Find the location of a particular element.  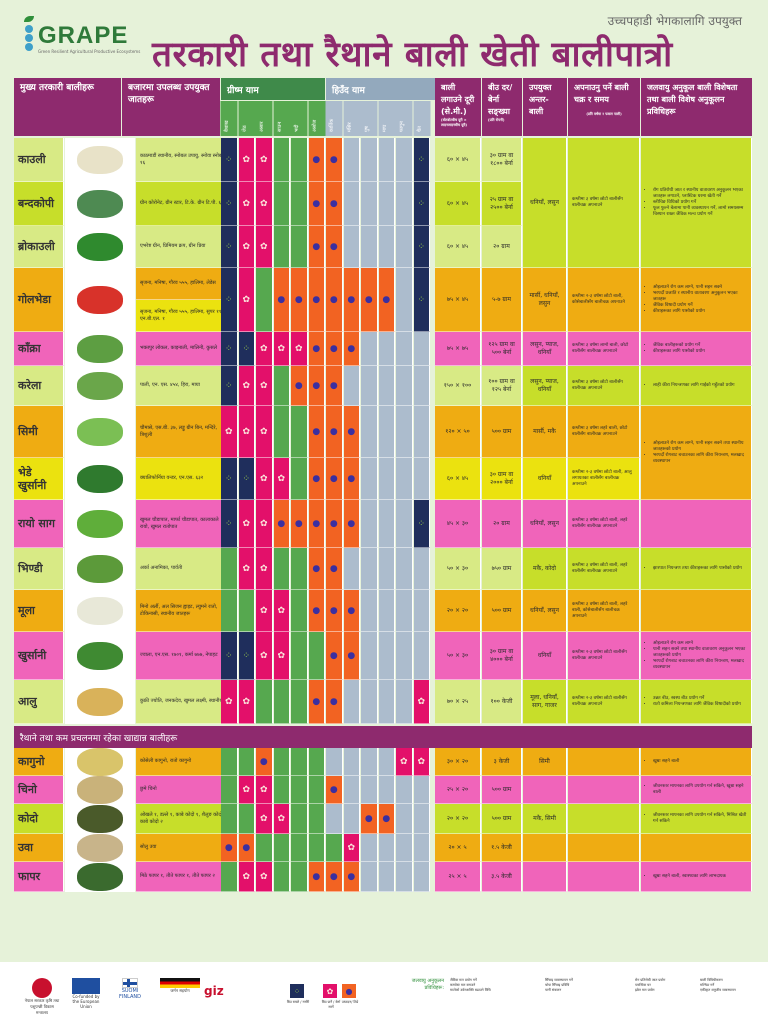

seed-rate: २० ग्राम is located at coordinates (502, 247).